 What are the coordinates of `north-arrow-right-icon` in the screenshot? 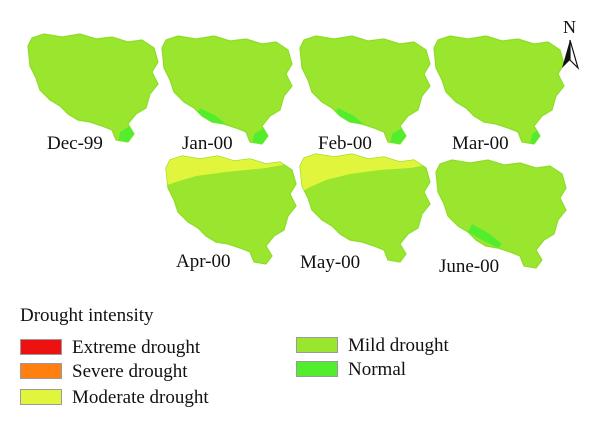 It's located at (574, 55).